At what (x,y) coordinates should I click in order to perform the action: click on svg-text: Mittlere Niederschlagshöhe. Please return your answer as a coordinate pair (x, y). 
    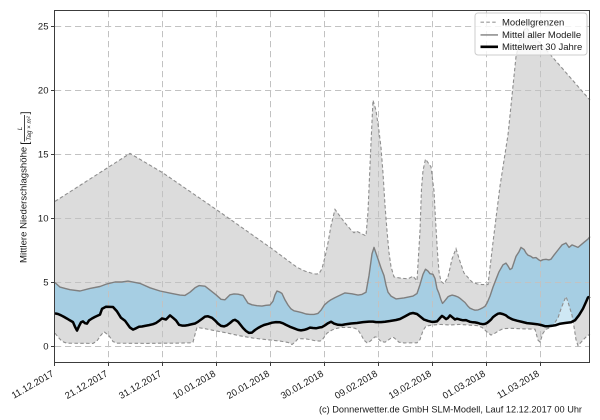
    Looking at the image, I should click on (24, 205).